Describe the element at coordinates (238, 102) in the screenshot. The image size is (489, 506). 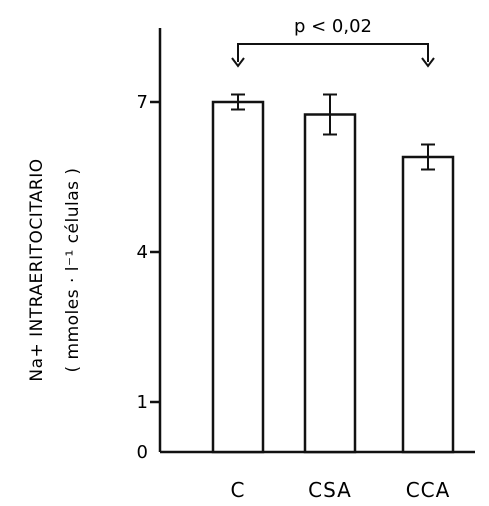
I see `error-bar-c` at that location.